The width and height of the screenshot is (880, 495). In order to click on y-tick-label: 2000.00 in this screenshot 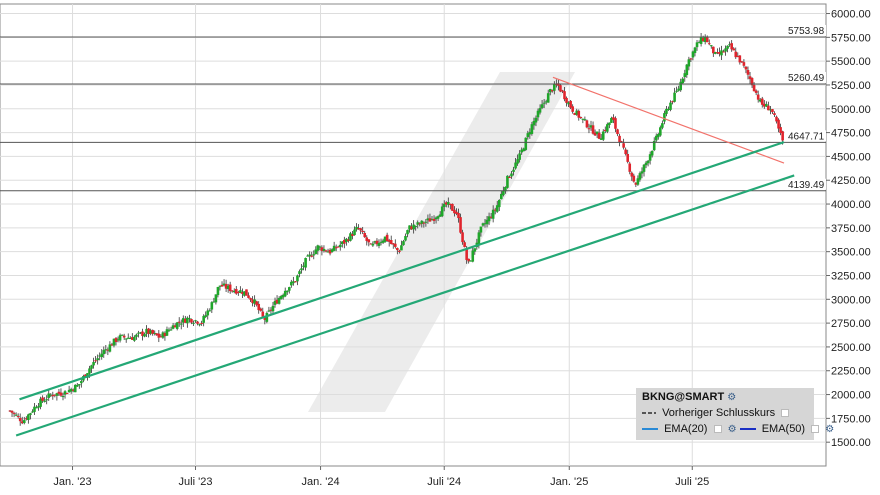, I will do `click(851, 396)`.